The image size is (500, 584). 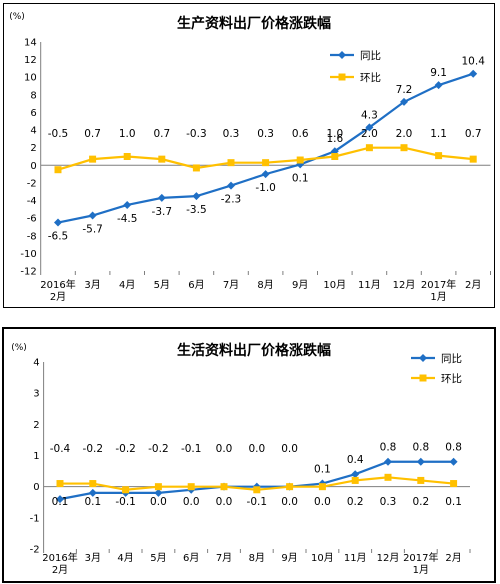 I want to click on data-label-yoy: 7.2, so click(x=404, y=90).